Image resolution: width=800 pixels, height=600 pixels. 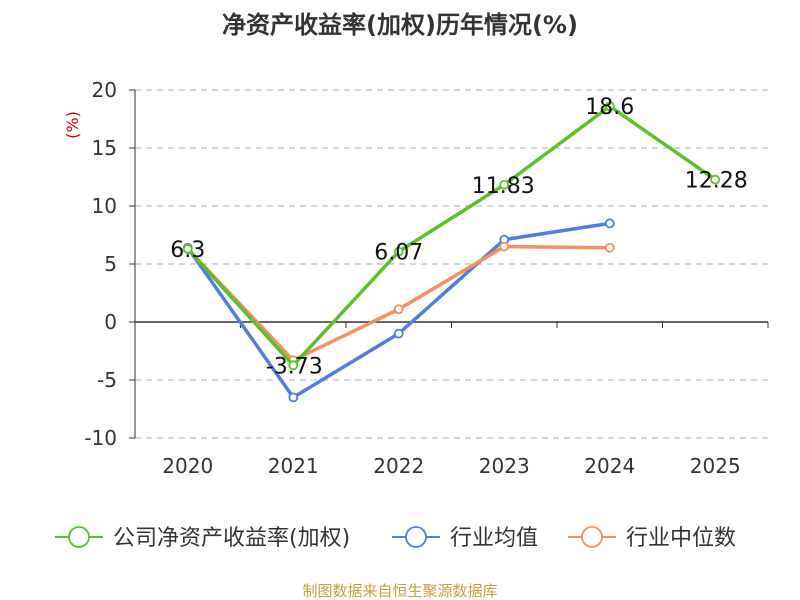 What do you see at coordinates (504, 466) in the screenshot?
I see `x-tick-label: 2023` at bounding box center [504, 466].